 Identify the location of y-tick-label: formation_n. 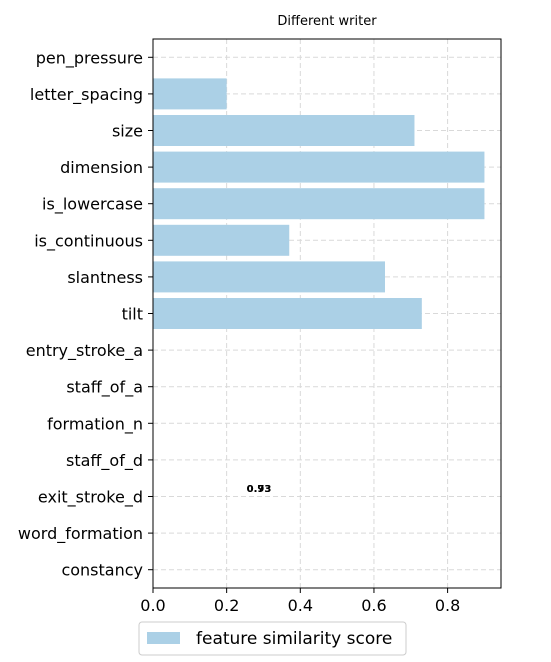
(95, 424).